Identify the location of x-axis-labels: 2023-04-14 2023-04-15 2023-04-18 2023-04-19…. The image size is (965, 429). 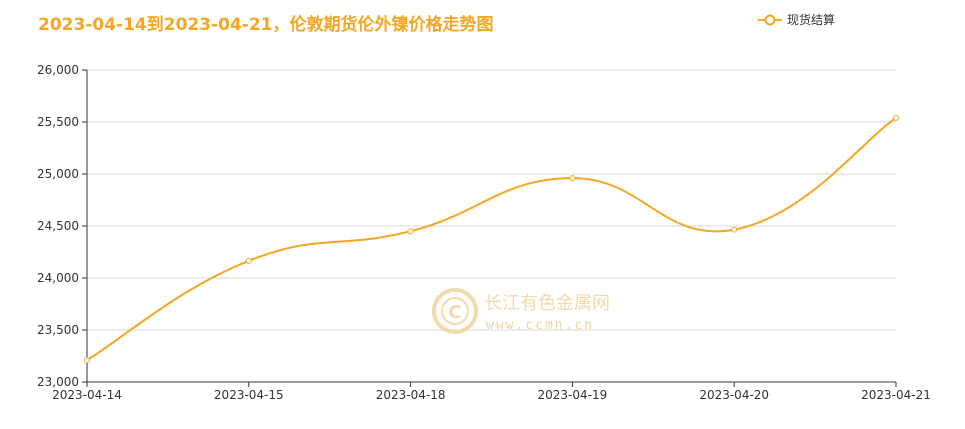
(491, 395).